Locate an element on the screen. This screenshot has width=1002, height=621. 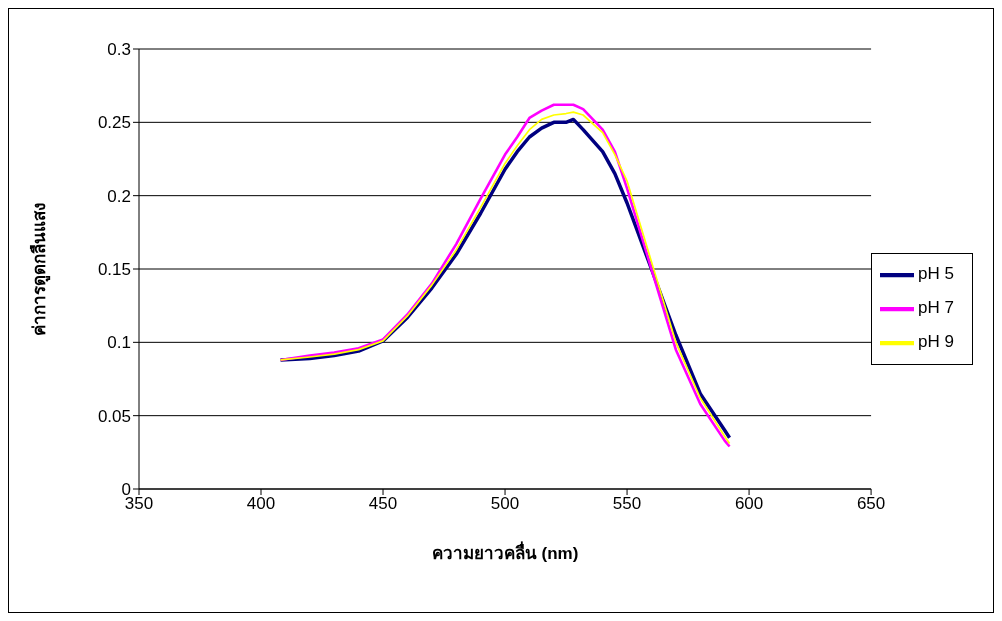
y-tick-label: 0.1 is located at coordinates (119, 343).